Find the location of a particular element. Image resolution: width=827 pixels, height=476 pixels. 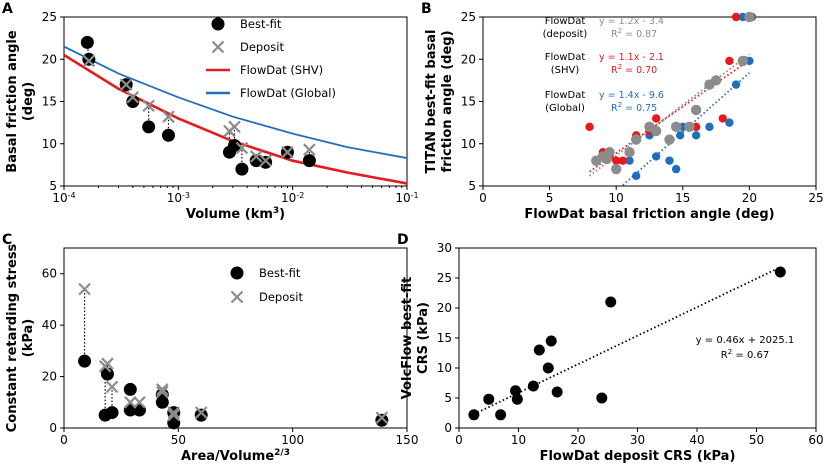

x-tick-label: 10 is located at coordinates (616, 198).